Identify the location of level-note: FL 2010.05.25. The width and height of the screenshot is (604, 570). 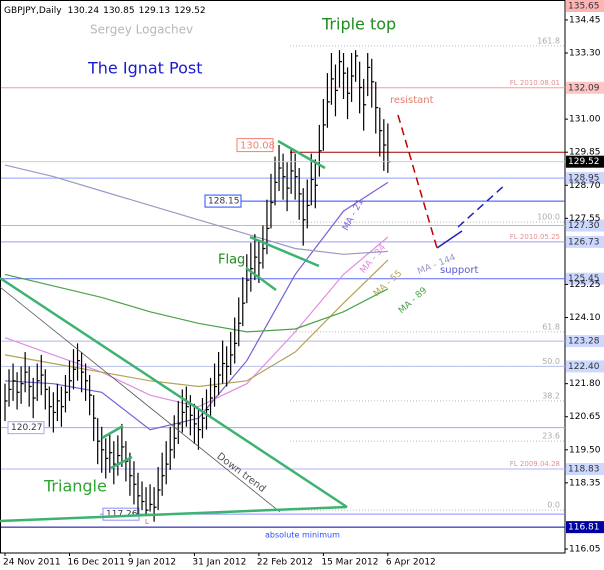
(535, 237).